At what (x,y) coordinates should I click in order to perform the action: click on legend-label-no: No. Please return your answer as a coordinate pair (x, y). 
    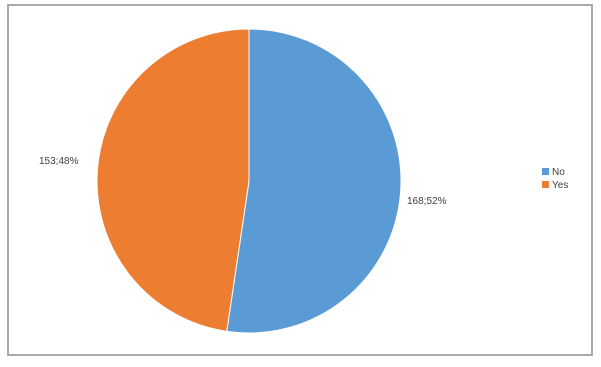
    Looking at the image, I should click on (558, 172).